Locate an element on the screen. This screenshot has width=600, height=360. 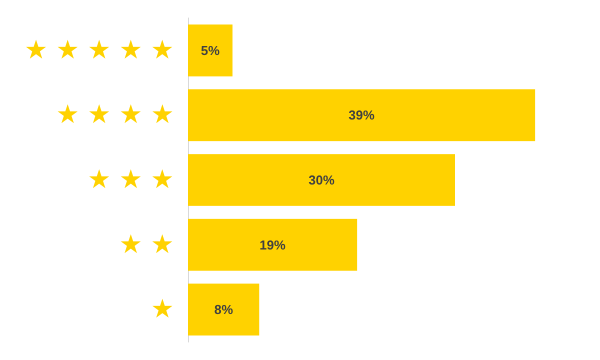
data-label: 5% is located at coordinates (210, 50).